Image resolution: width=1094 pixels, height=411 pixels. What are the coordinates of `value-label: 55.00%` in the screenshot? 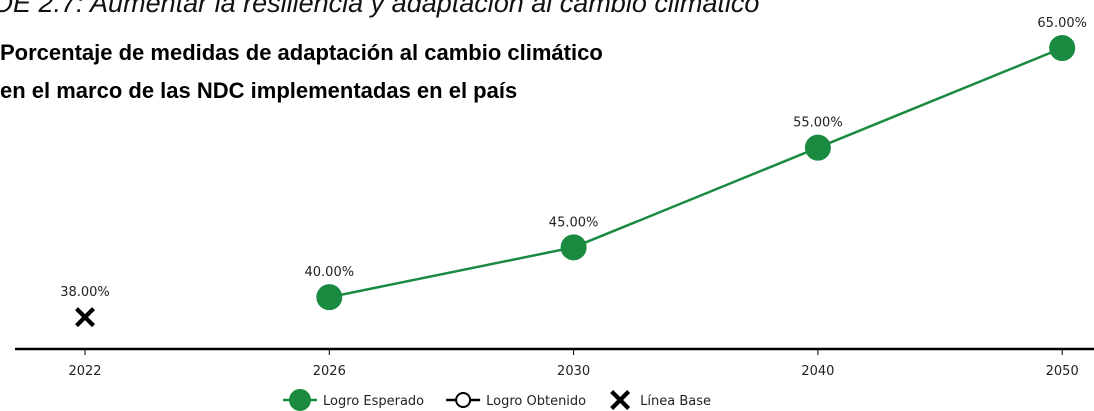 It's located at (818, 123).